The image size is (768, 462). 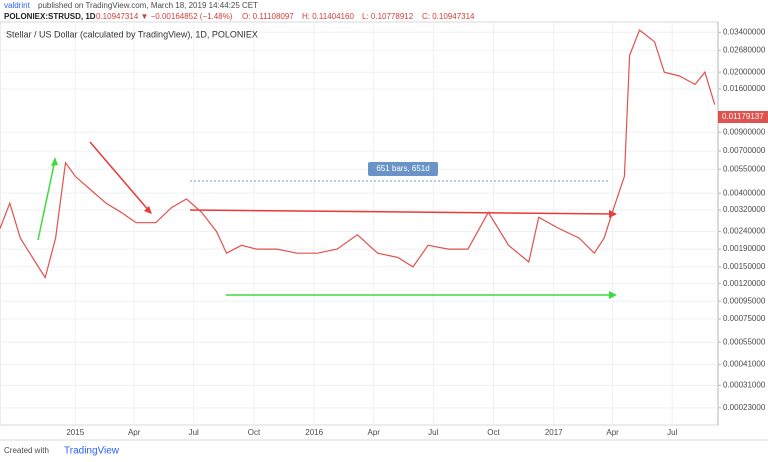 I want to click on y-tick-label: 0.03400000, so click(x=744, y=31).